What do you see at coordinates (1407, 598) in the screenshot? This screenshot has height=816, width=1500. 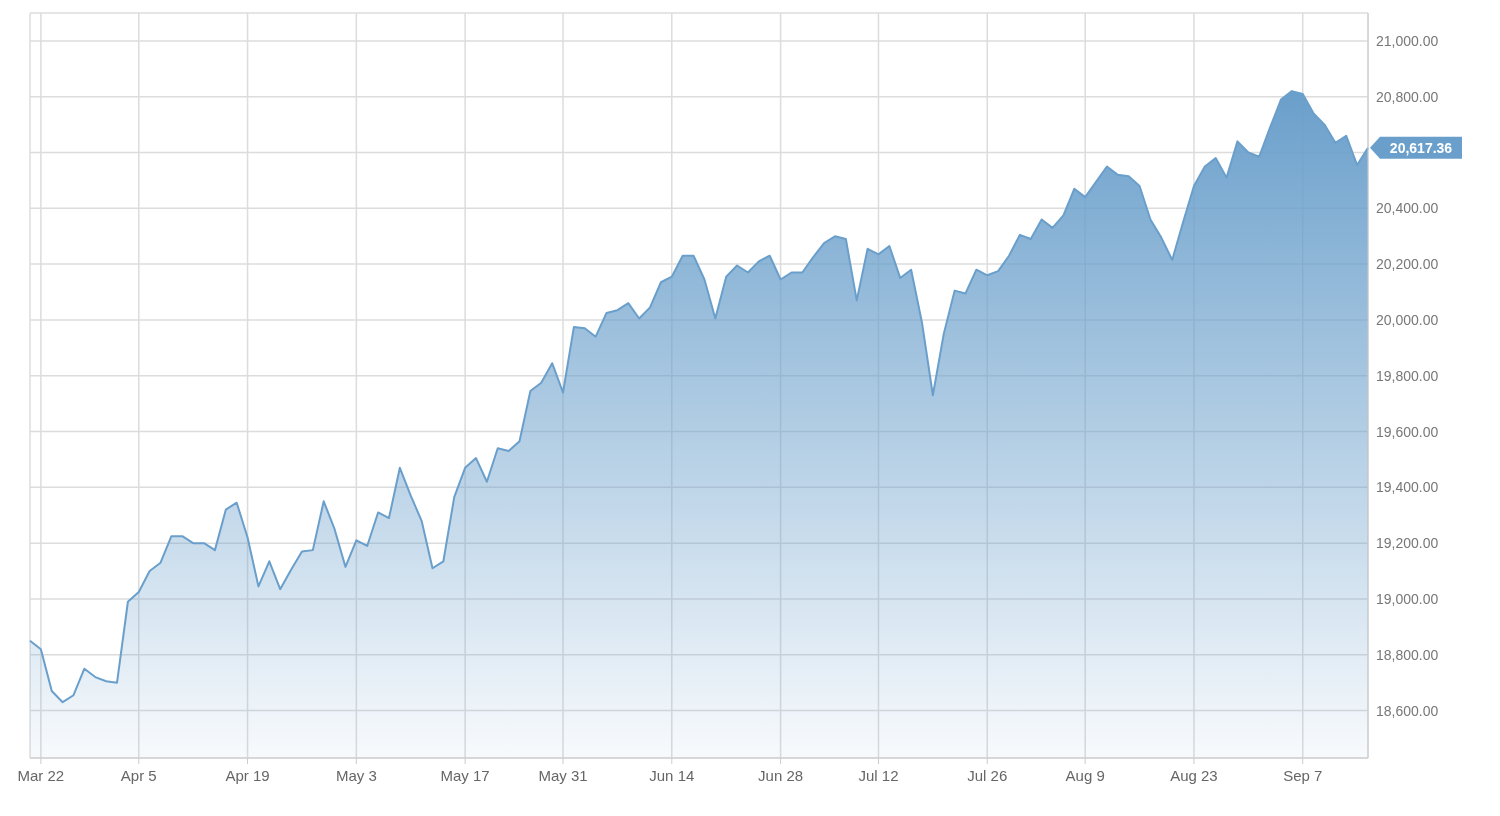 I see `y-tick-label: 19,000.00` at bounding box center [1407, 598].